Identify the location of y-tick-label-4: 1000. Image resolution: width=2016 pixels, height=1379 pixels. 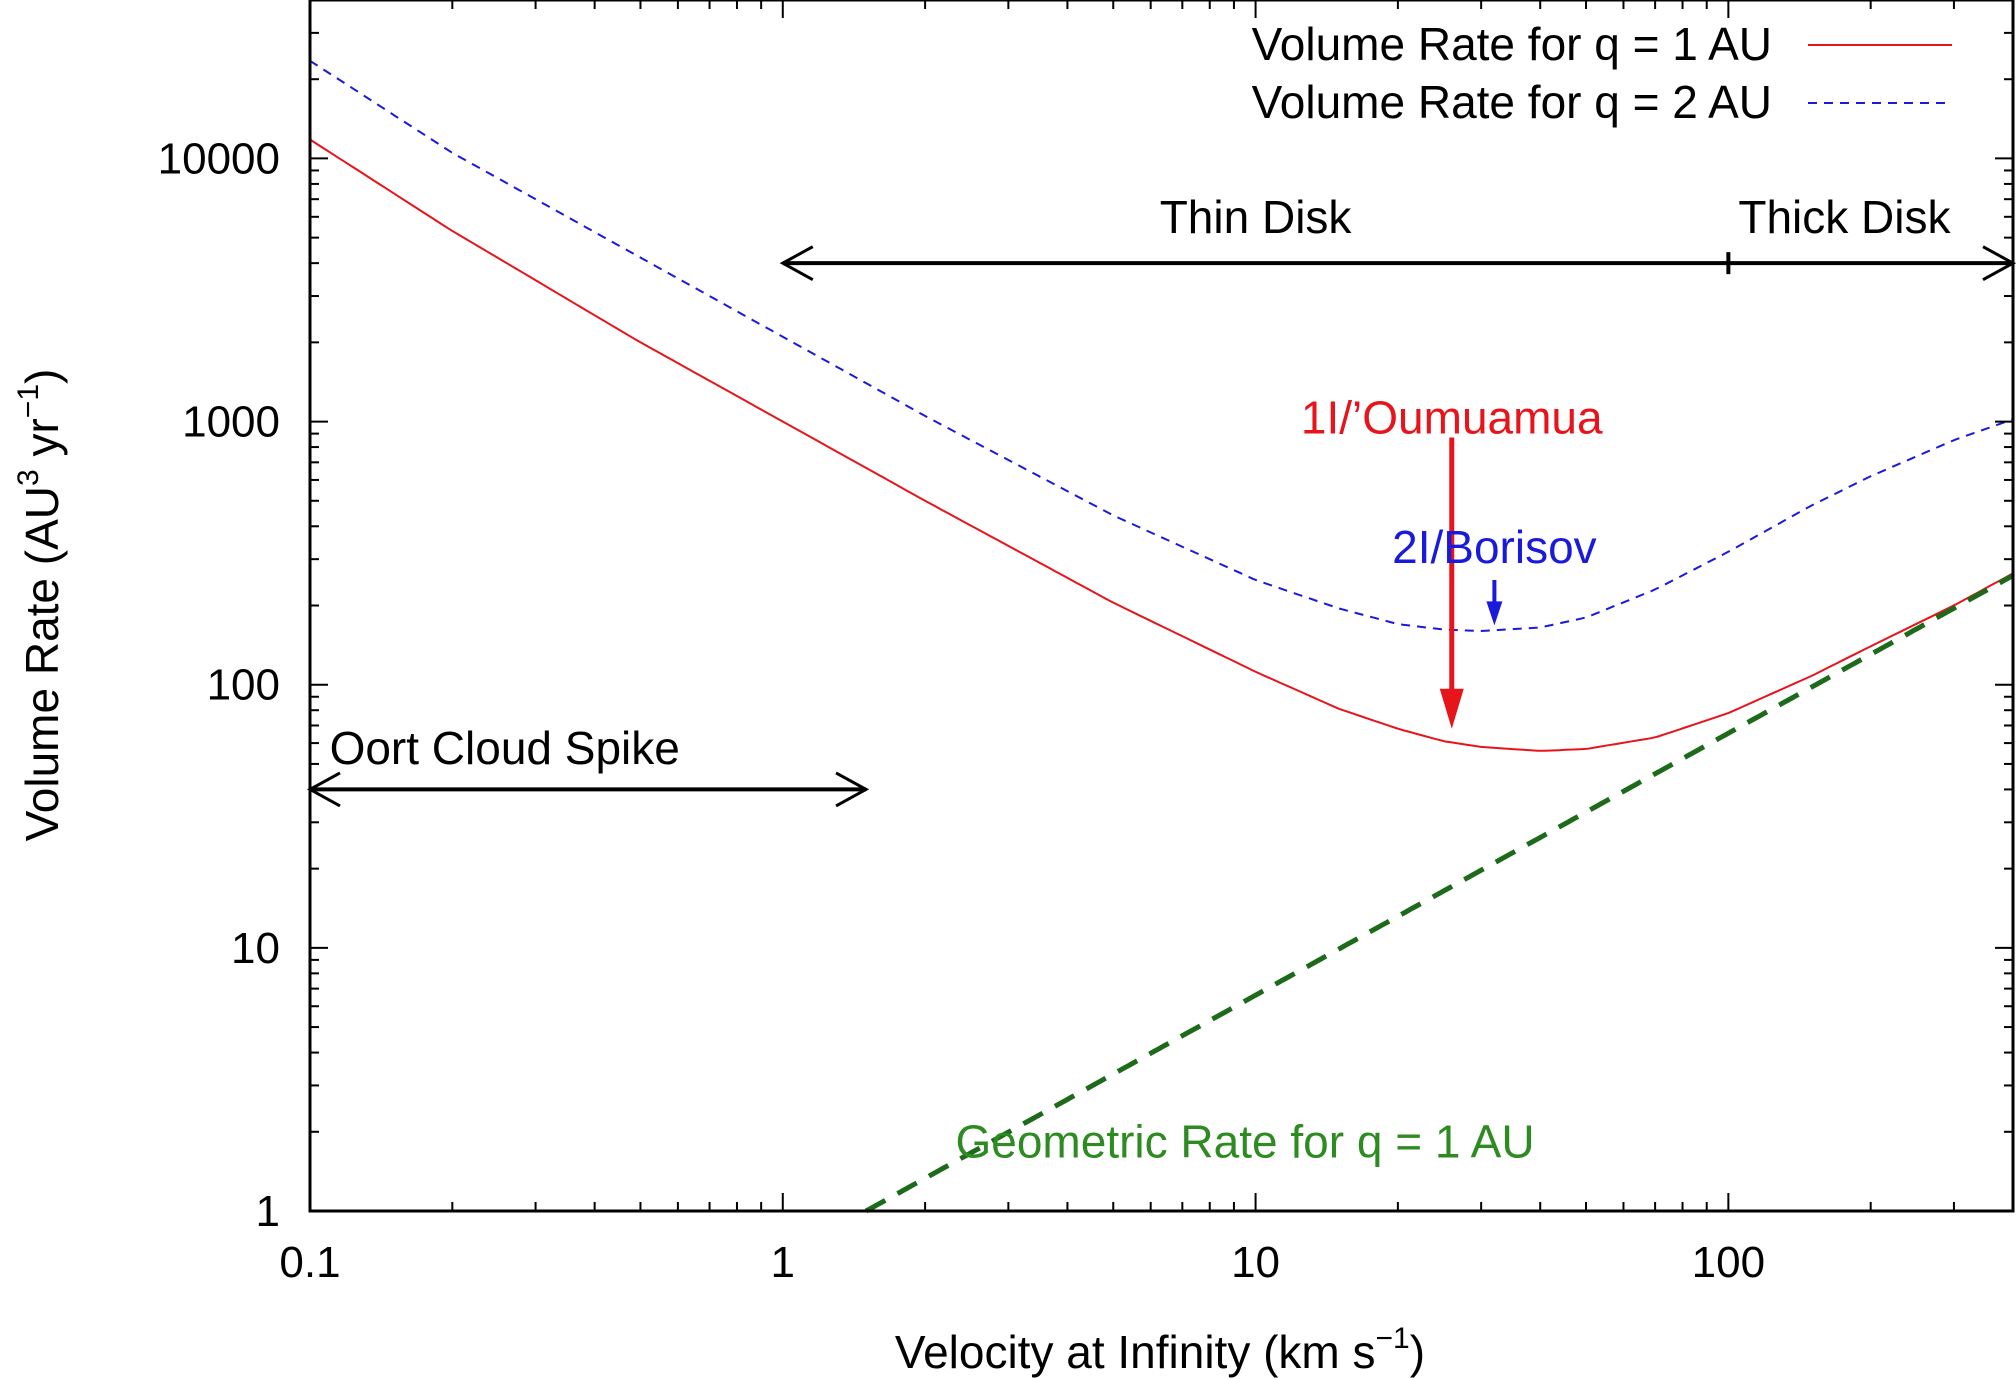
(231, 422).